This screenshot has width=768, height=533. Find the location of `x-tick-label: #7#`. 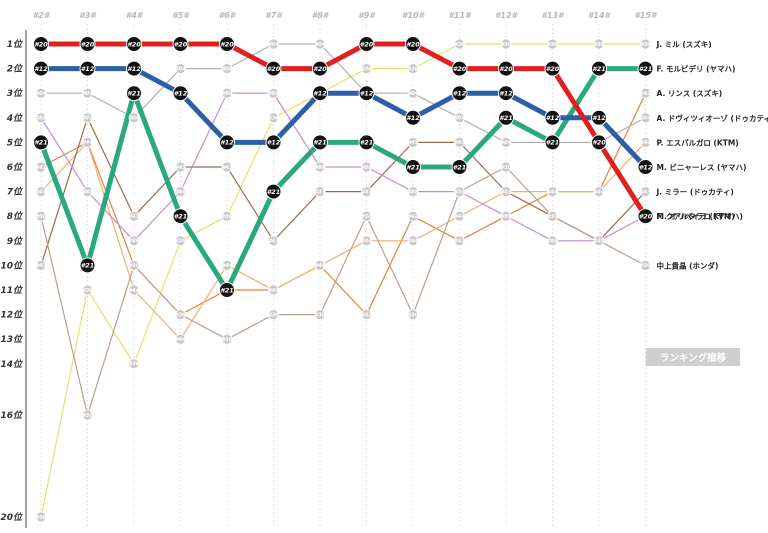

x-tick-label: #7# is located at coordinates (274, 15).